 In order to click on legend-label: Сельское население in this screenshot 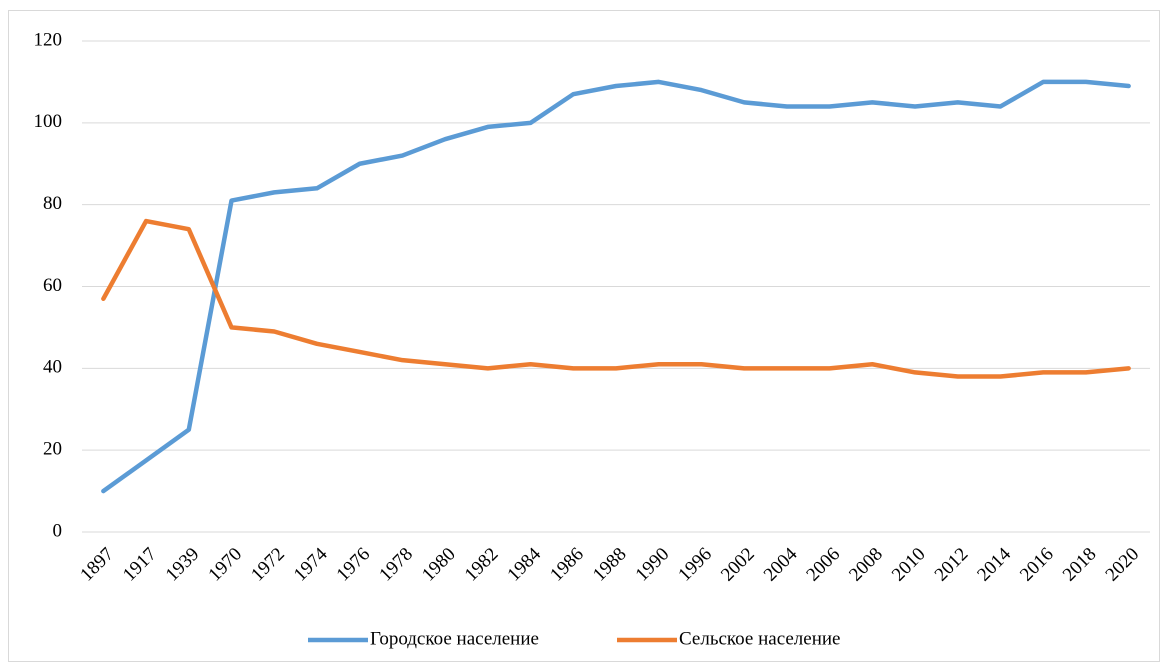, I will do `click(759, 638)`.